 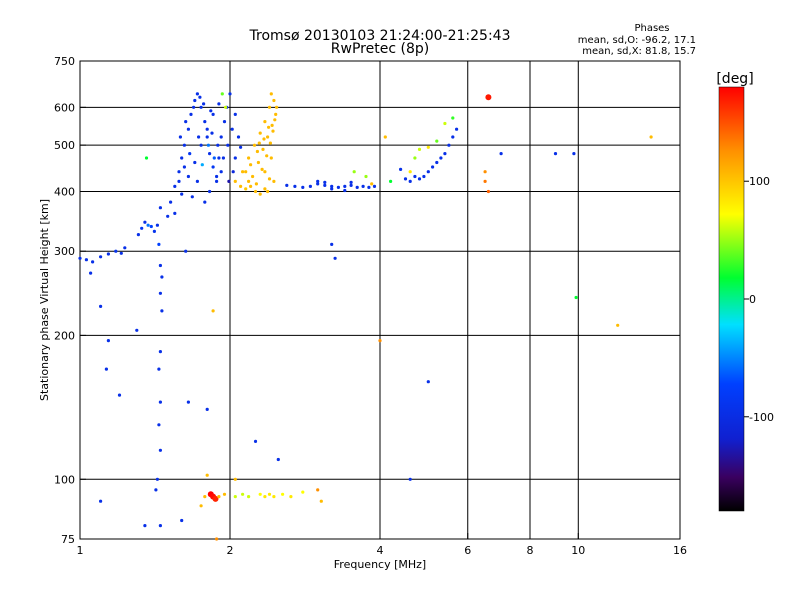 What do you see at coordinates (752, 299) in the screenshot?
I see `colorbar-tick-label: 0` at bounding box center [752, 299].